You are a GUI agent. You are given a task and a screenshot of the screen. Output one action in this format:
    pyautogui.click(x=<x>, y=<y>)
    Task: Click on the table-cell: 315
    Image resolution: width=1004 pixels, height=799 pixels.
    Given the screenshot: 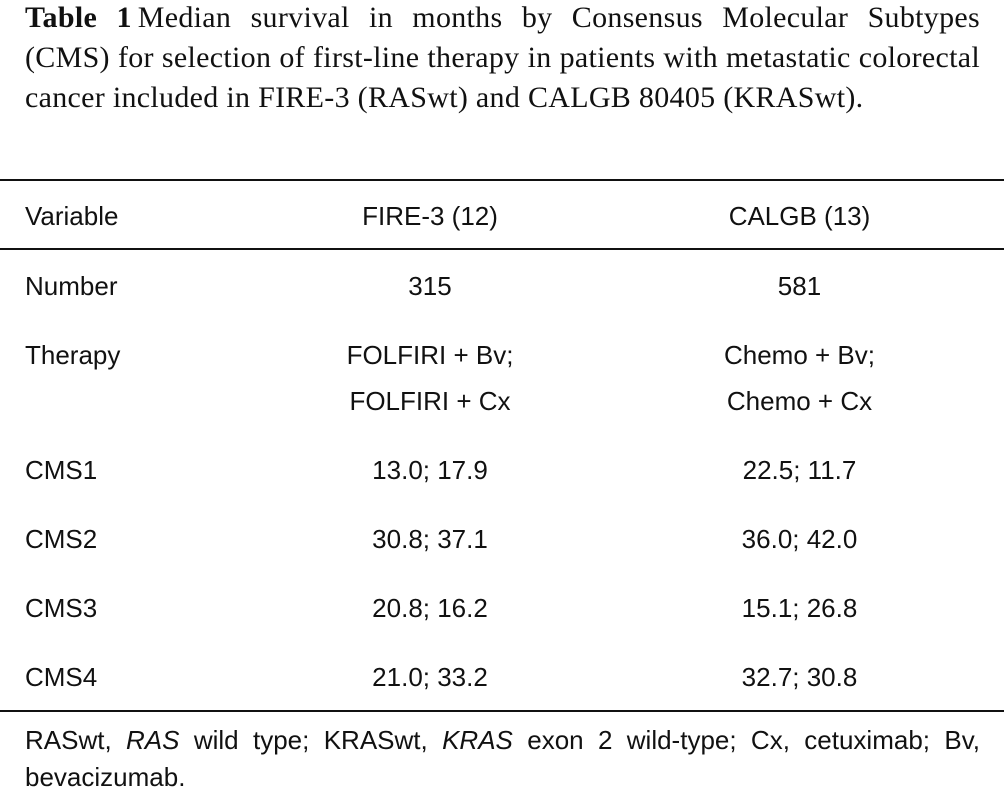 What is the action you would take?
    pyautogui.click(x=430, y=286)
    